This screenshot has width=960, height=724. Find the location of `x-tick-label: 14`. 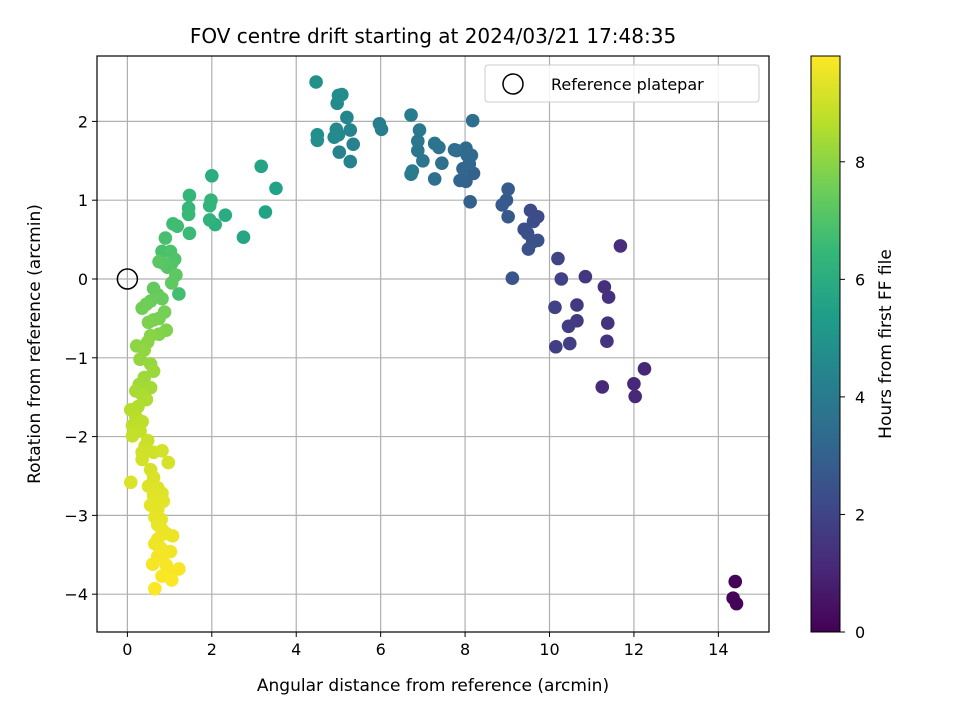

x-tick-label: 14 is located at coordinates (718, 649).